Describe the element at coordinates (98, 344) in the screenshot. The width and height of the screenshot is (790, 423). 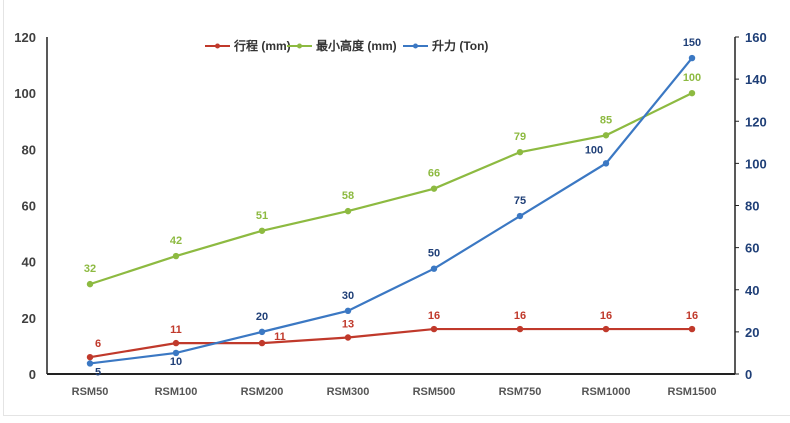
I see `data-label: 6` at that location.